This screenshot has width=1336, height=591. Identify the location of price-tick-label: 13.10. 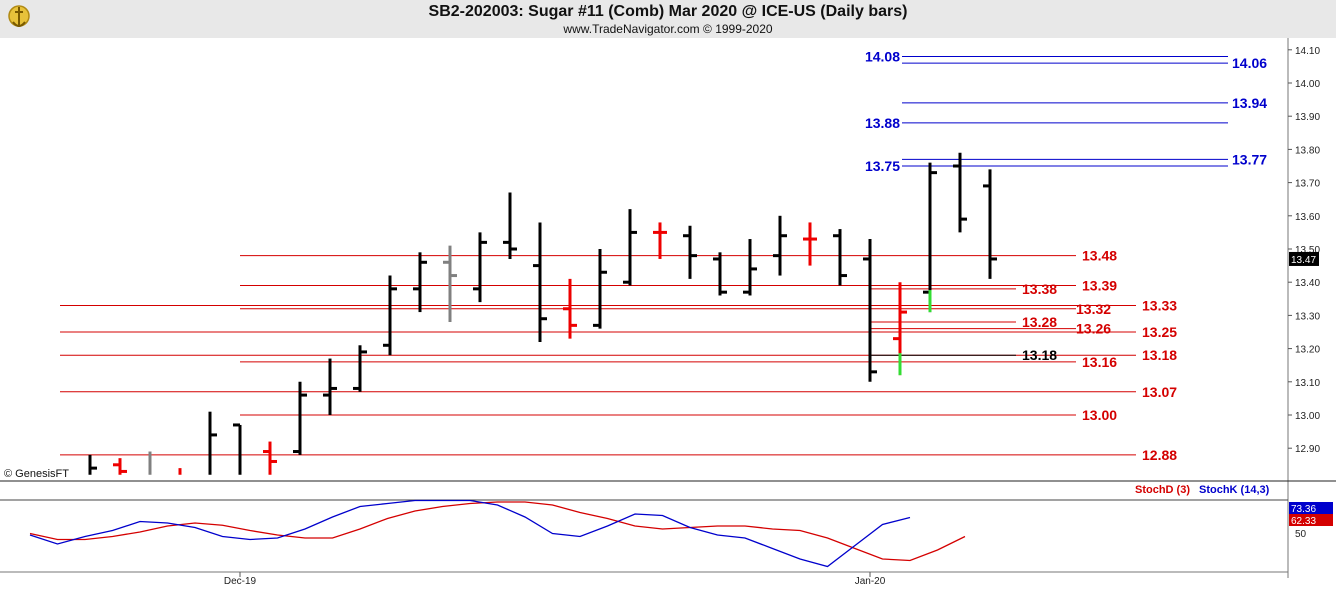
(1307, 383).